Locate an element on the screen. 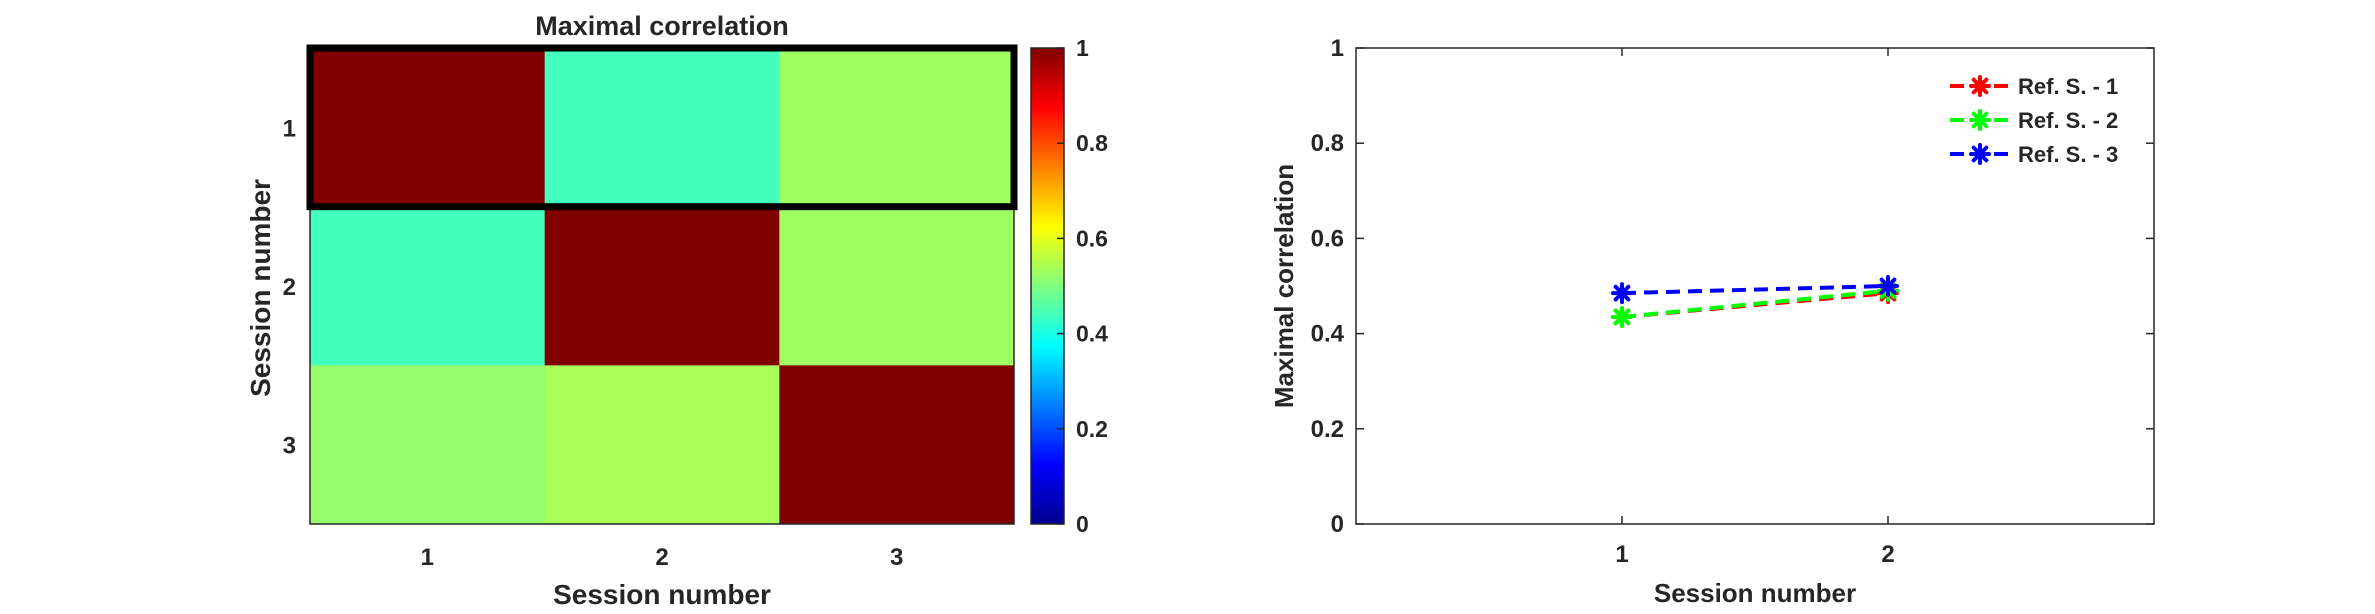  heatmap-y-tick-label: 3 is located at coordinates (289, 446).